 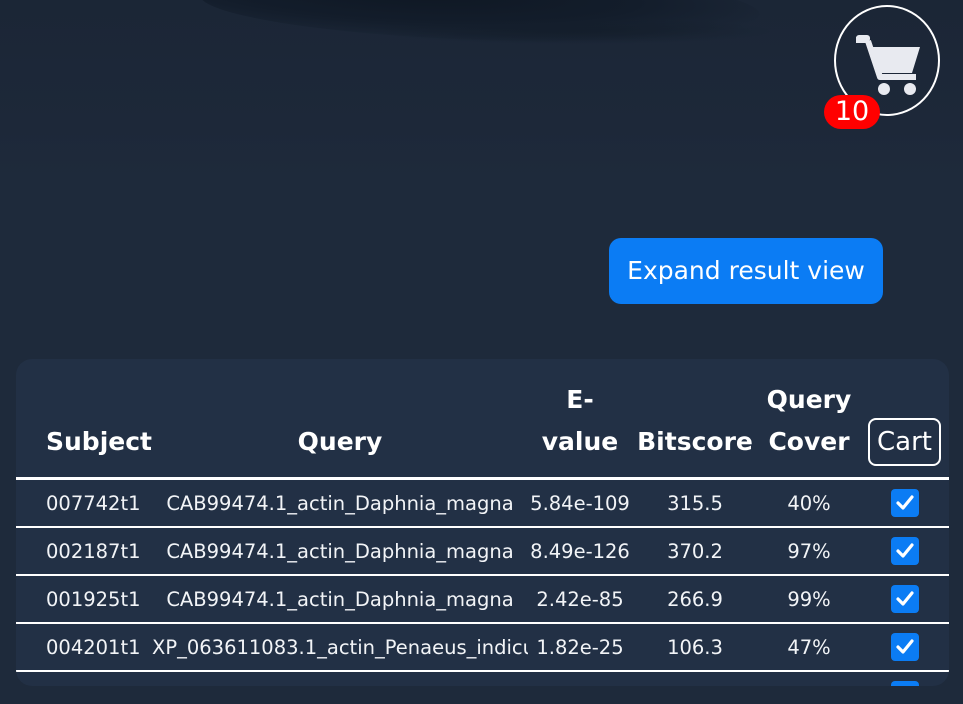 What do you see at coordinates (888, 65) in the screenshot?
I see `shopping-cart-icon` at bounding box center [888, 65].